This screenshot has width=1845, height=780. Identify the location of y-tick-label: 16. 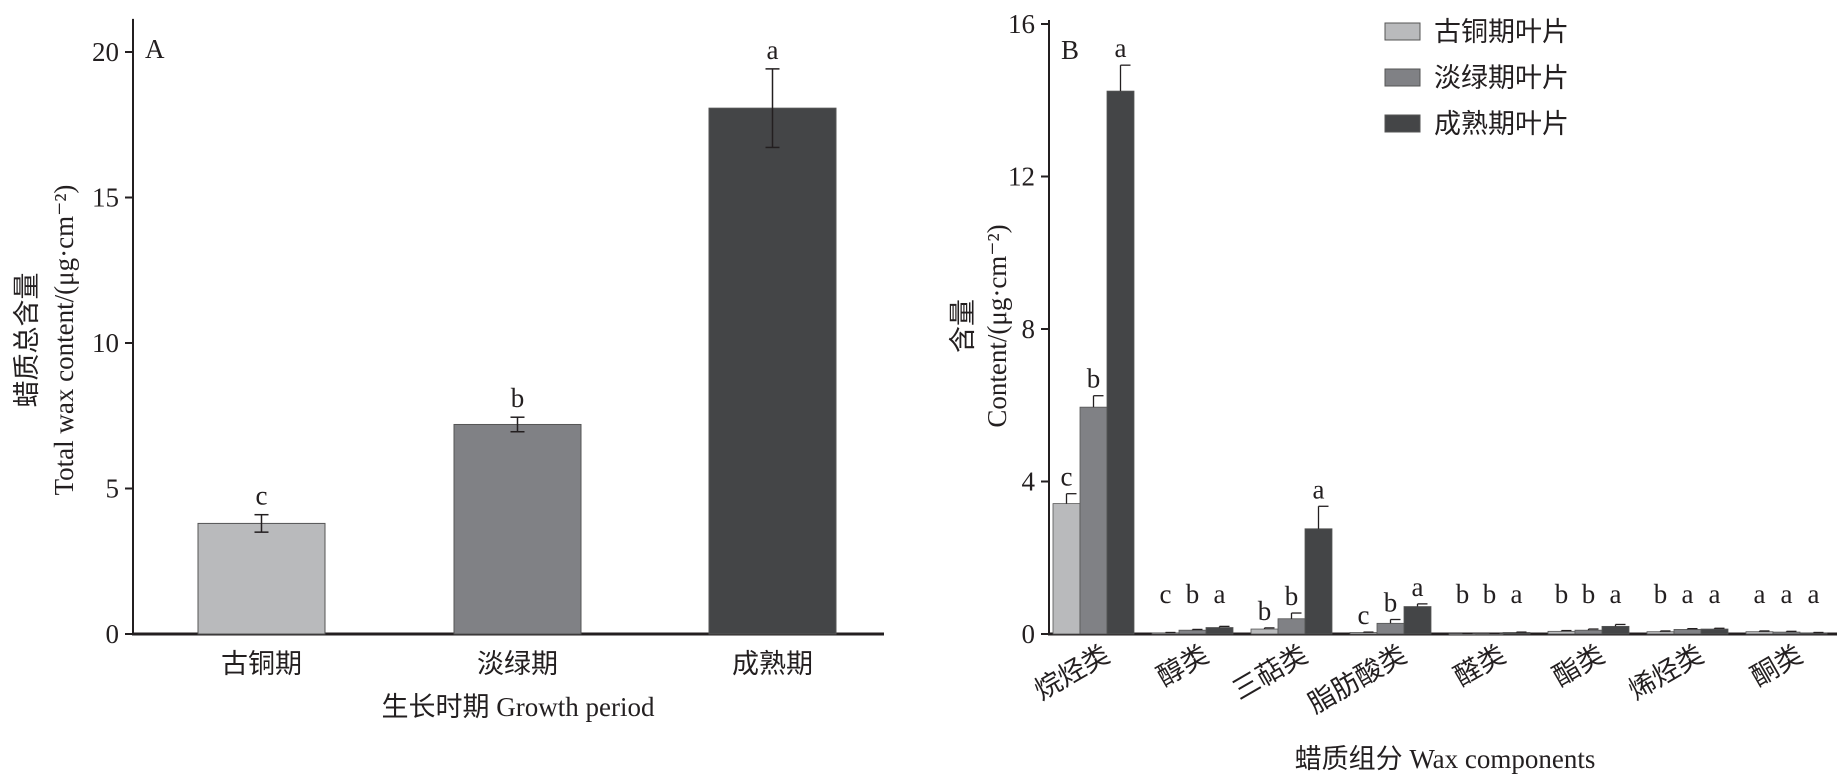
(1021, 24).